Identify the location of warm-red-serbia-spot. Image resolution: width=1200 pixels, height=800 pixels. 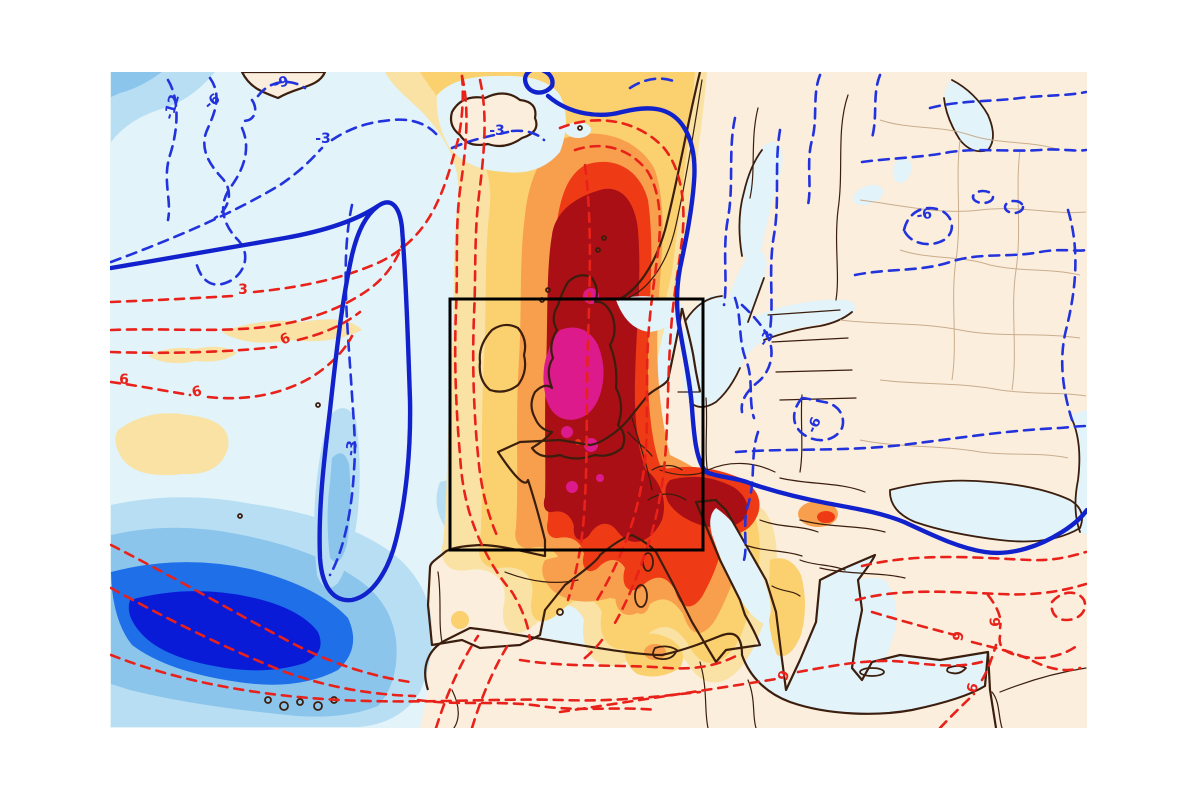
(826, 517).